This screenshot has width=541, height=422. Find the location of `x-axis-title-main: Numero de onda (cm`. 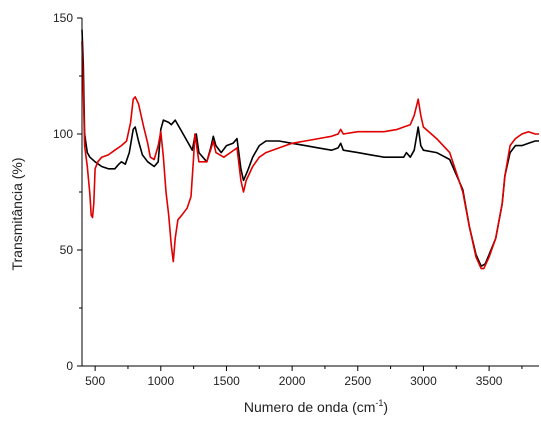

x-axis-title-main: Numero de onda (cm is located at coordinates (310, 407).